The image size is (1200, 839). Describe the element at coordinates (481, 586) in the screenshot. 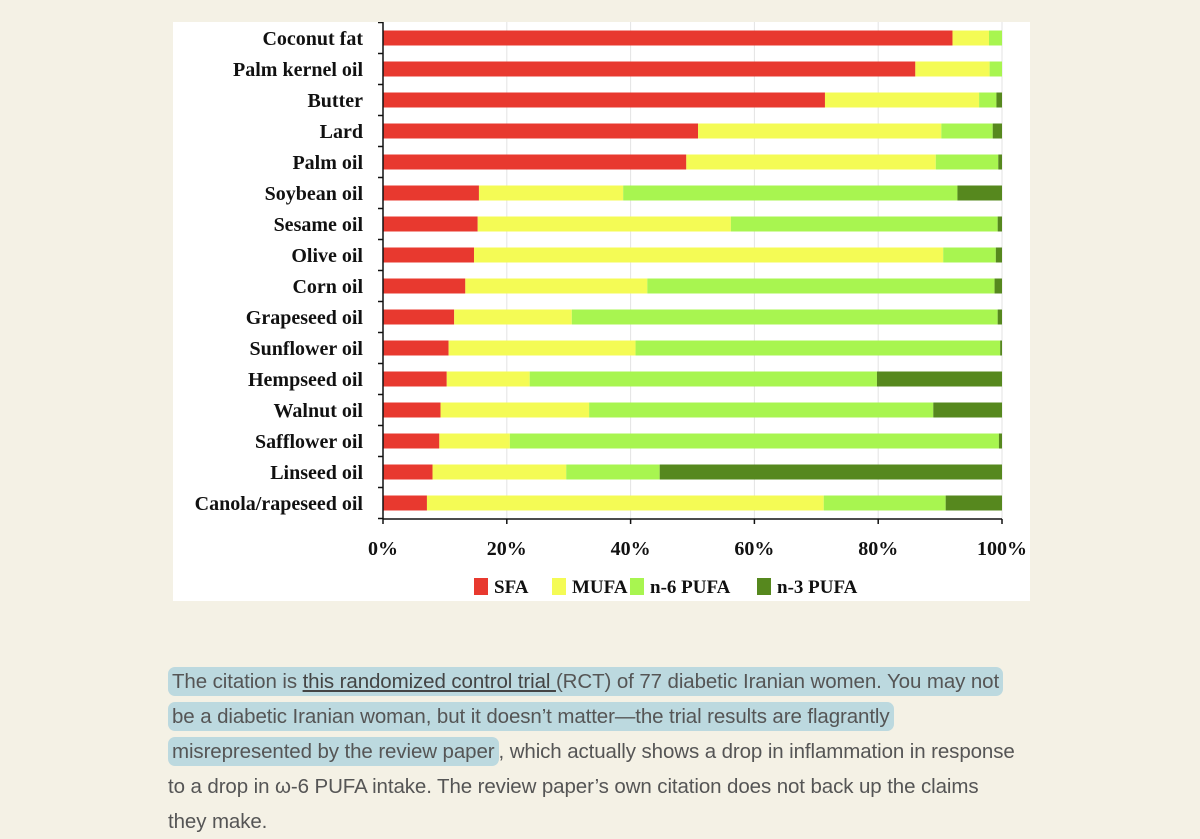

I see `legend-swatch-sfa` at that location.